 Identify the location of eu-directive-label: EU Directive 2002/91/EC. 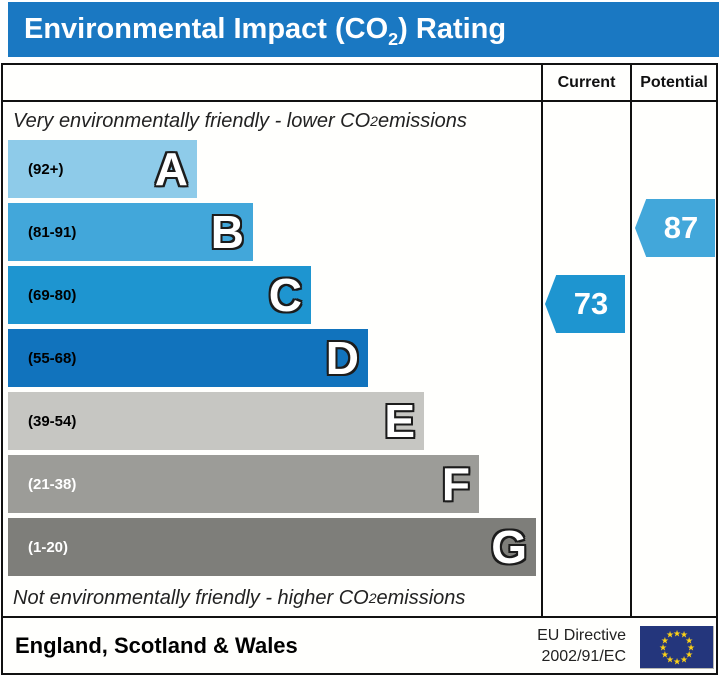
(581, 646).